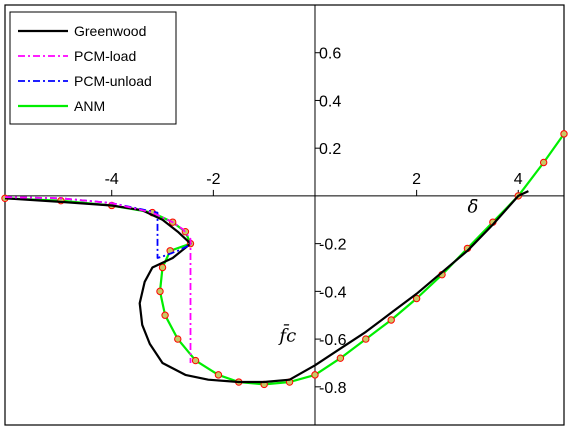 This screenshot has height=430, width=569. Describe the element at coordinates (377, 272) in the screenshot. I see `axis-symbols: δ̄ f̄c` at that location.